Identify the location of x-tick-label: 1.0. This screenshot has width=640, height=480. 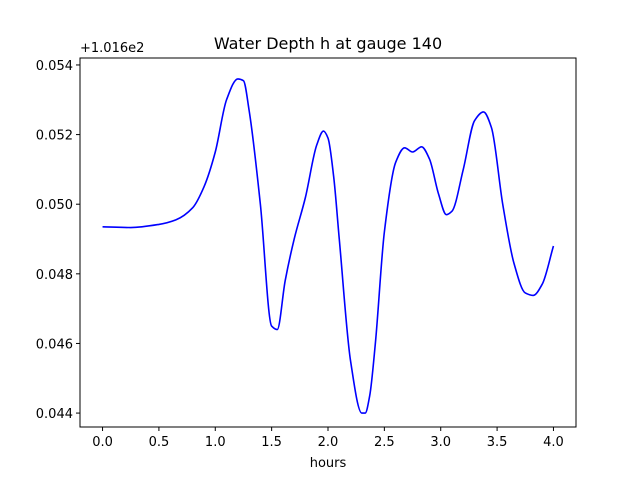
(215, 442).